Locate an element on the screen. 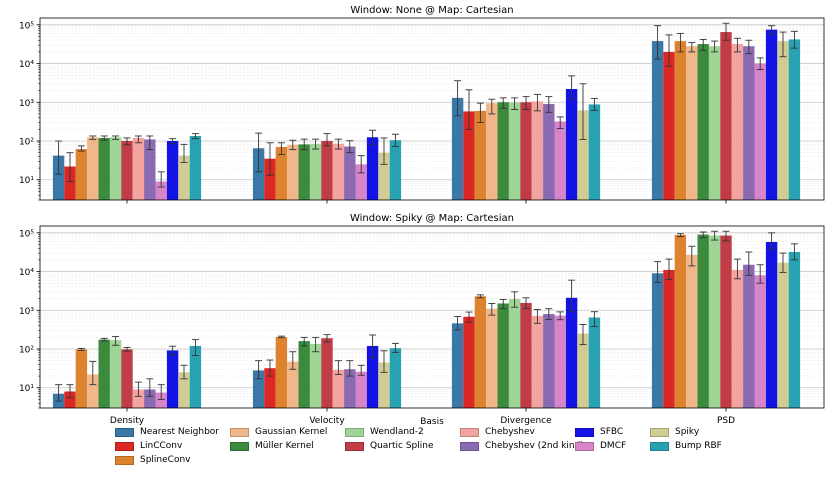 This screenshot has height=477, width=831. legend-label: Gaussian Kernel is located at coordinates (291, 432).